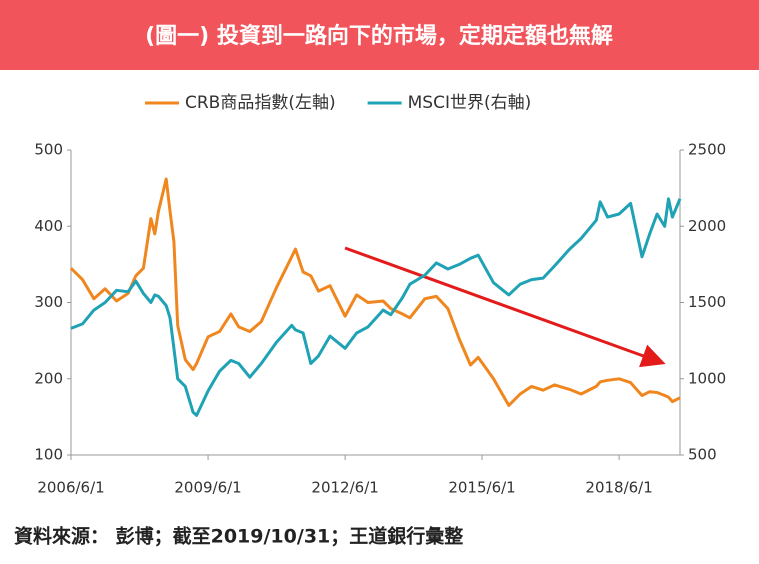 This screenshot has width=759, height=564. I want to click on y-tick-label: 200, so click(48, 378).